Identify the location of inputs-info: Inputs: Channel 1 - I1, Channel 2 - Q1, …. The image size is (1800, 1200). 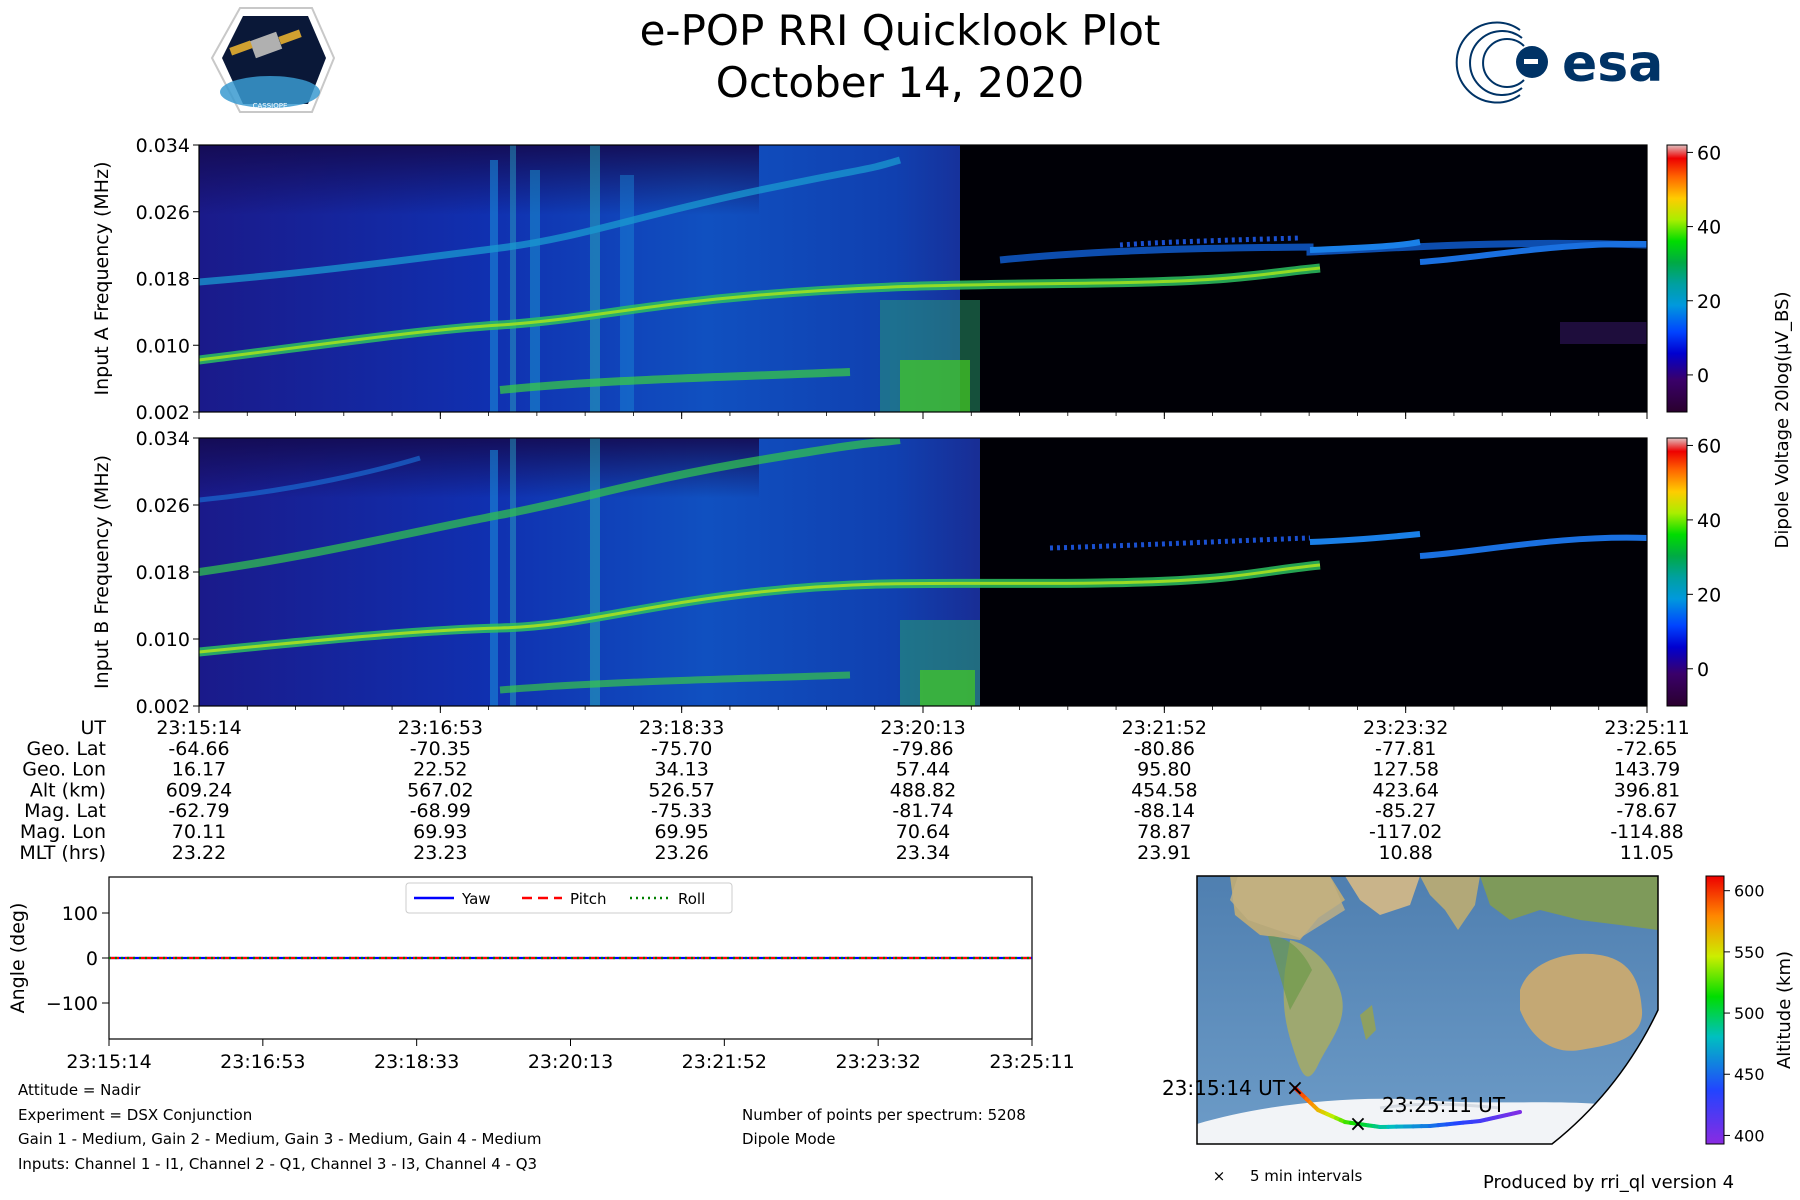
(278, 1164).